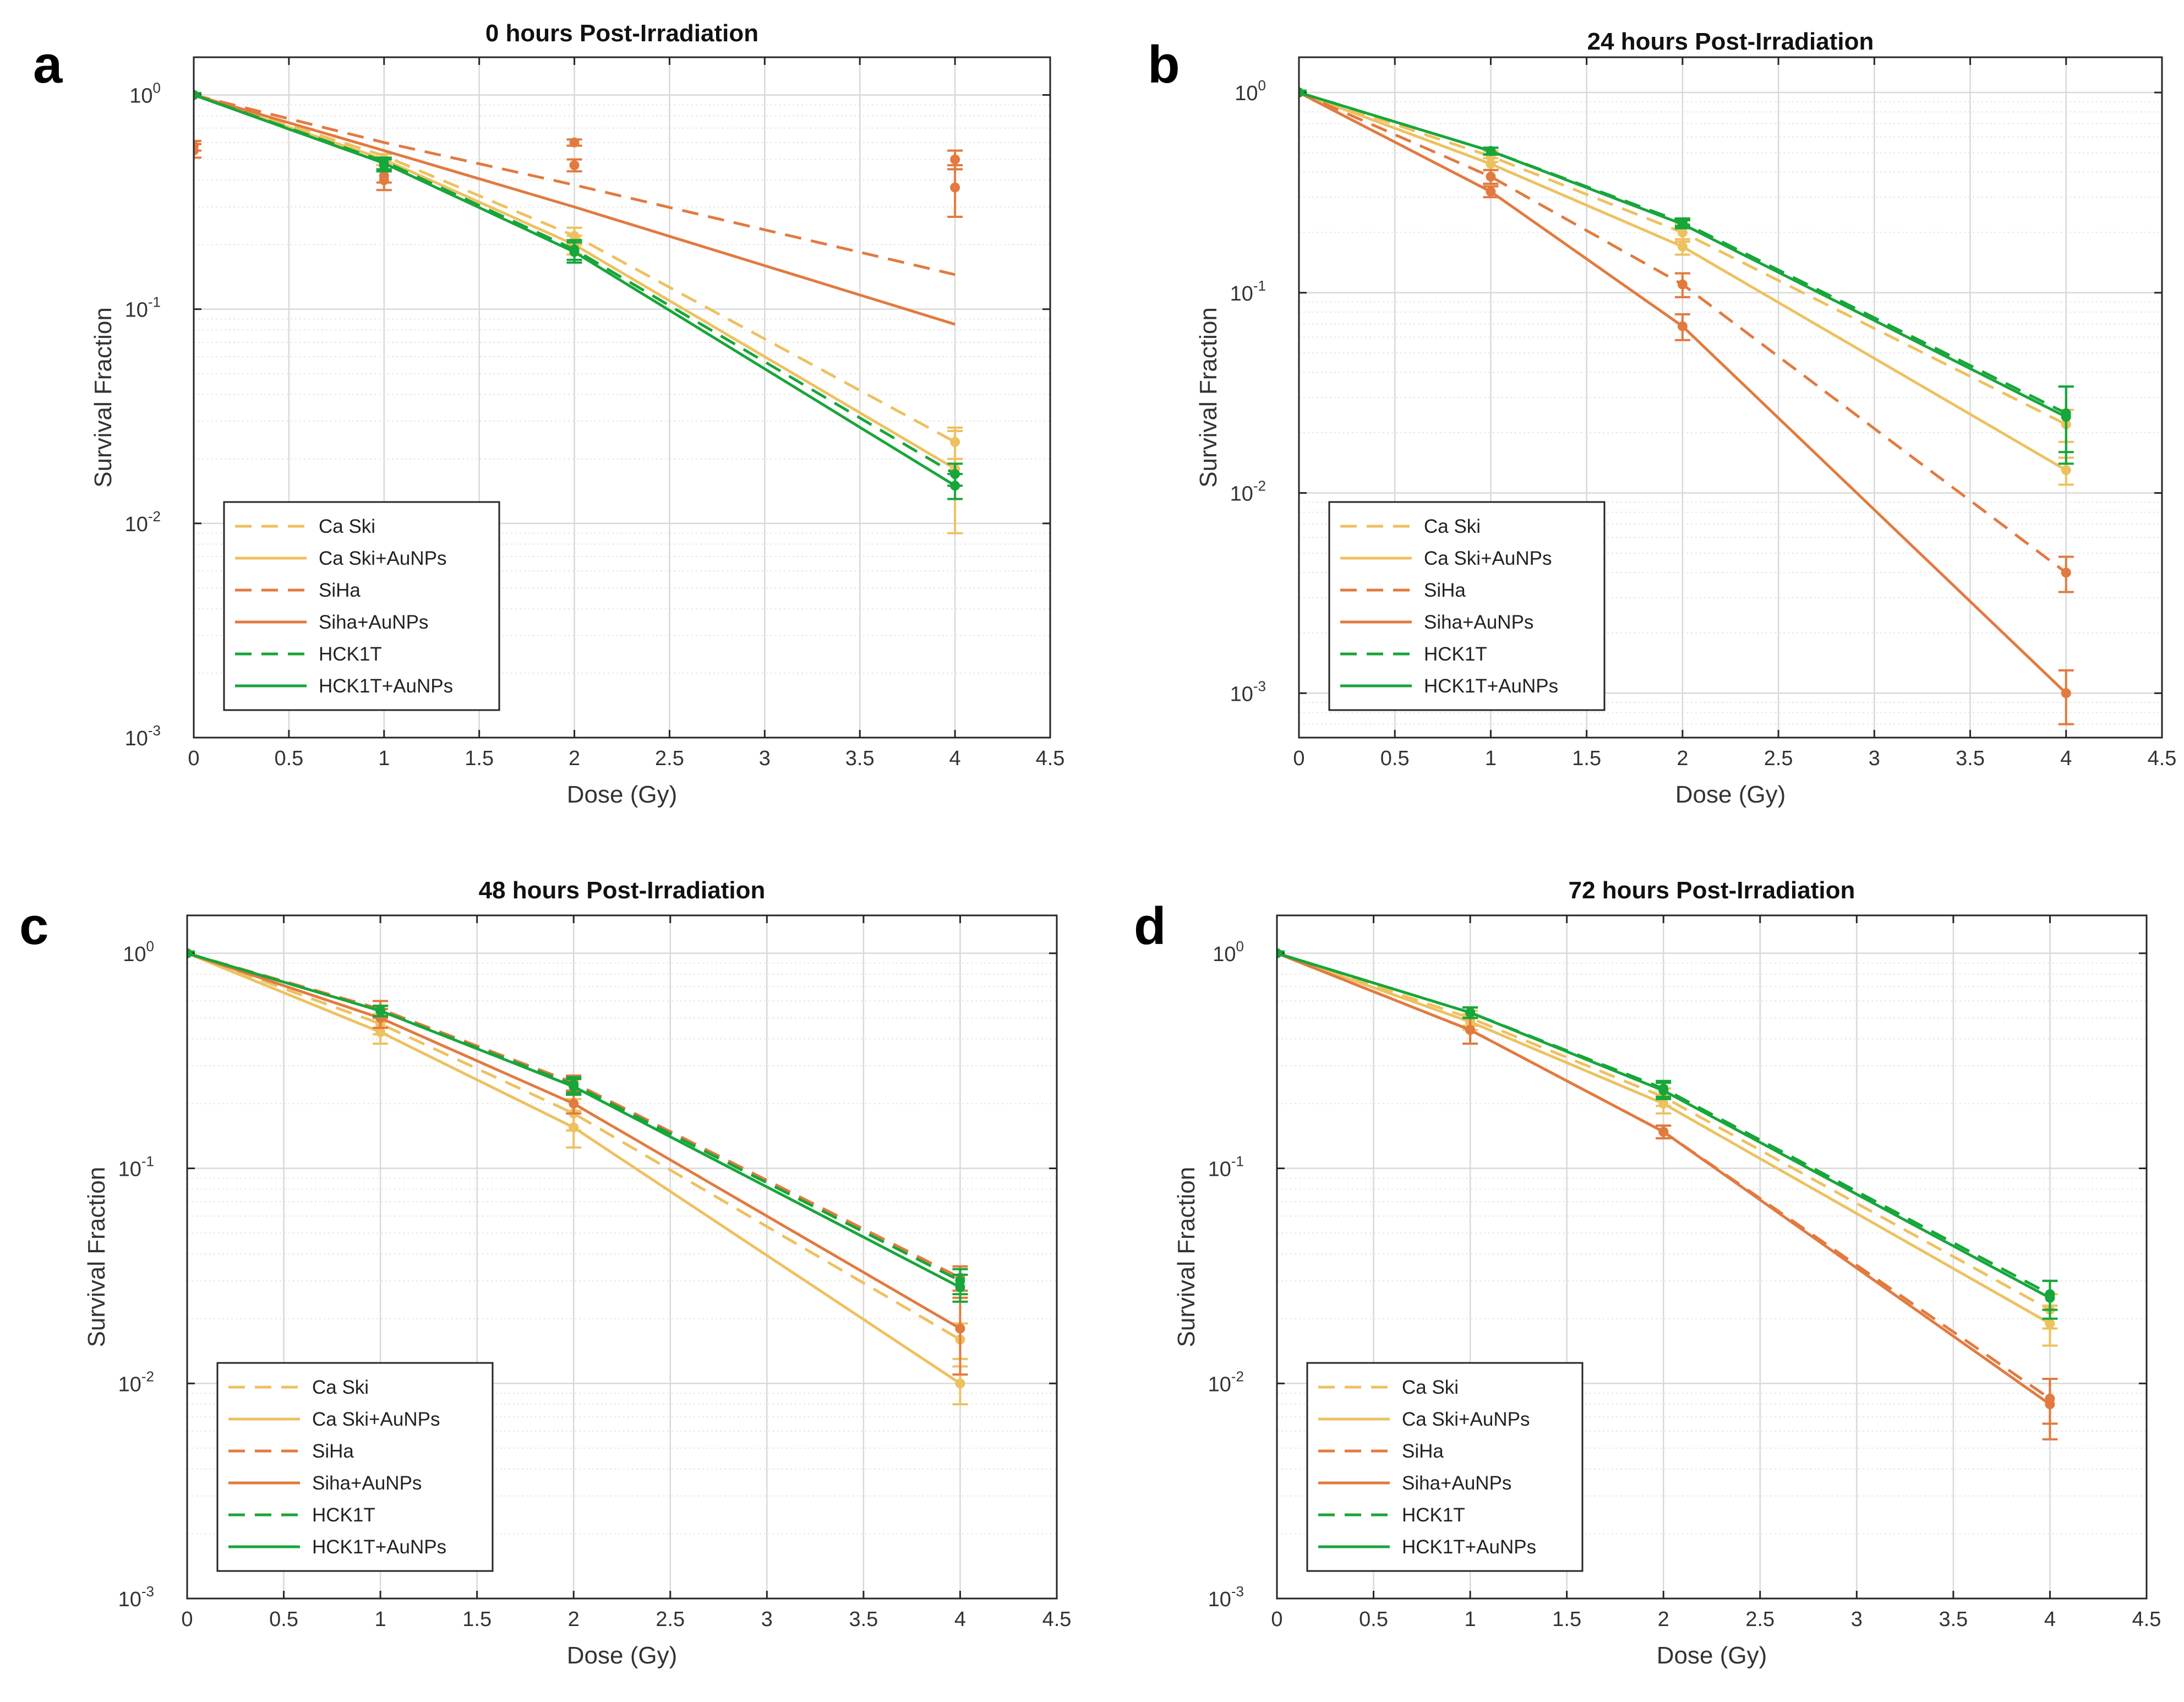  I want to click on chart-title: 24 hours Post-Irradiation, so click(1730, 41).